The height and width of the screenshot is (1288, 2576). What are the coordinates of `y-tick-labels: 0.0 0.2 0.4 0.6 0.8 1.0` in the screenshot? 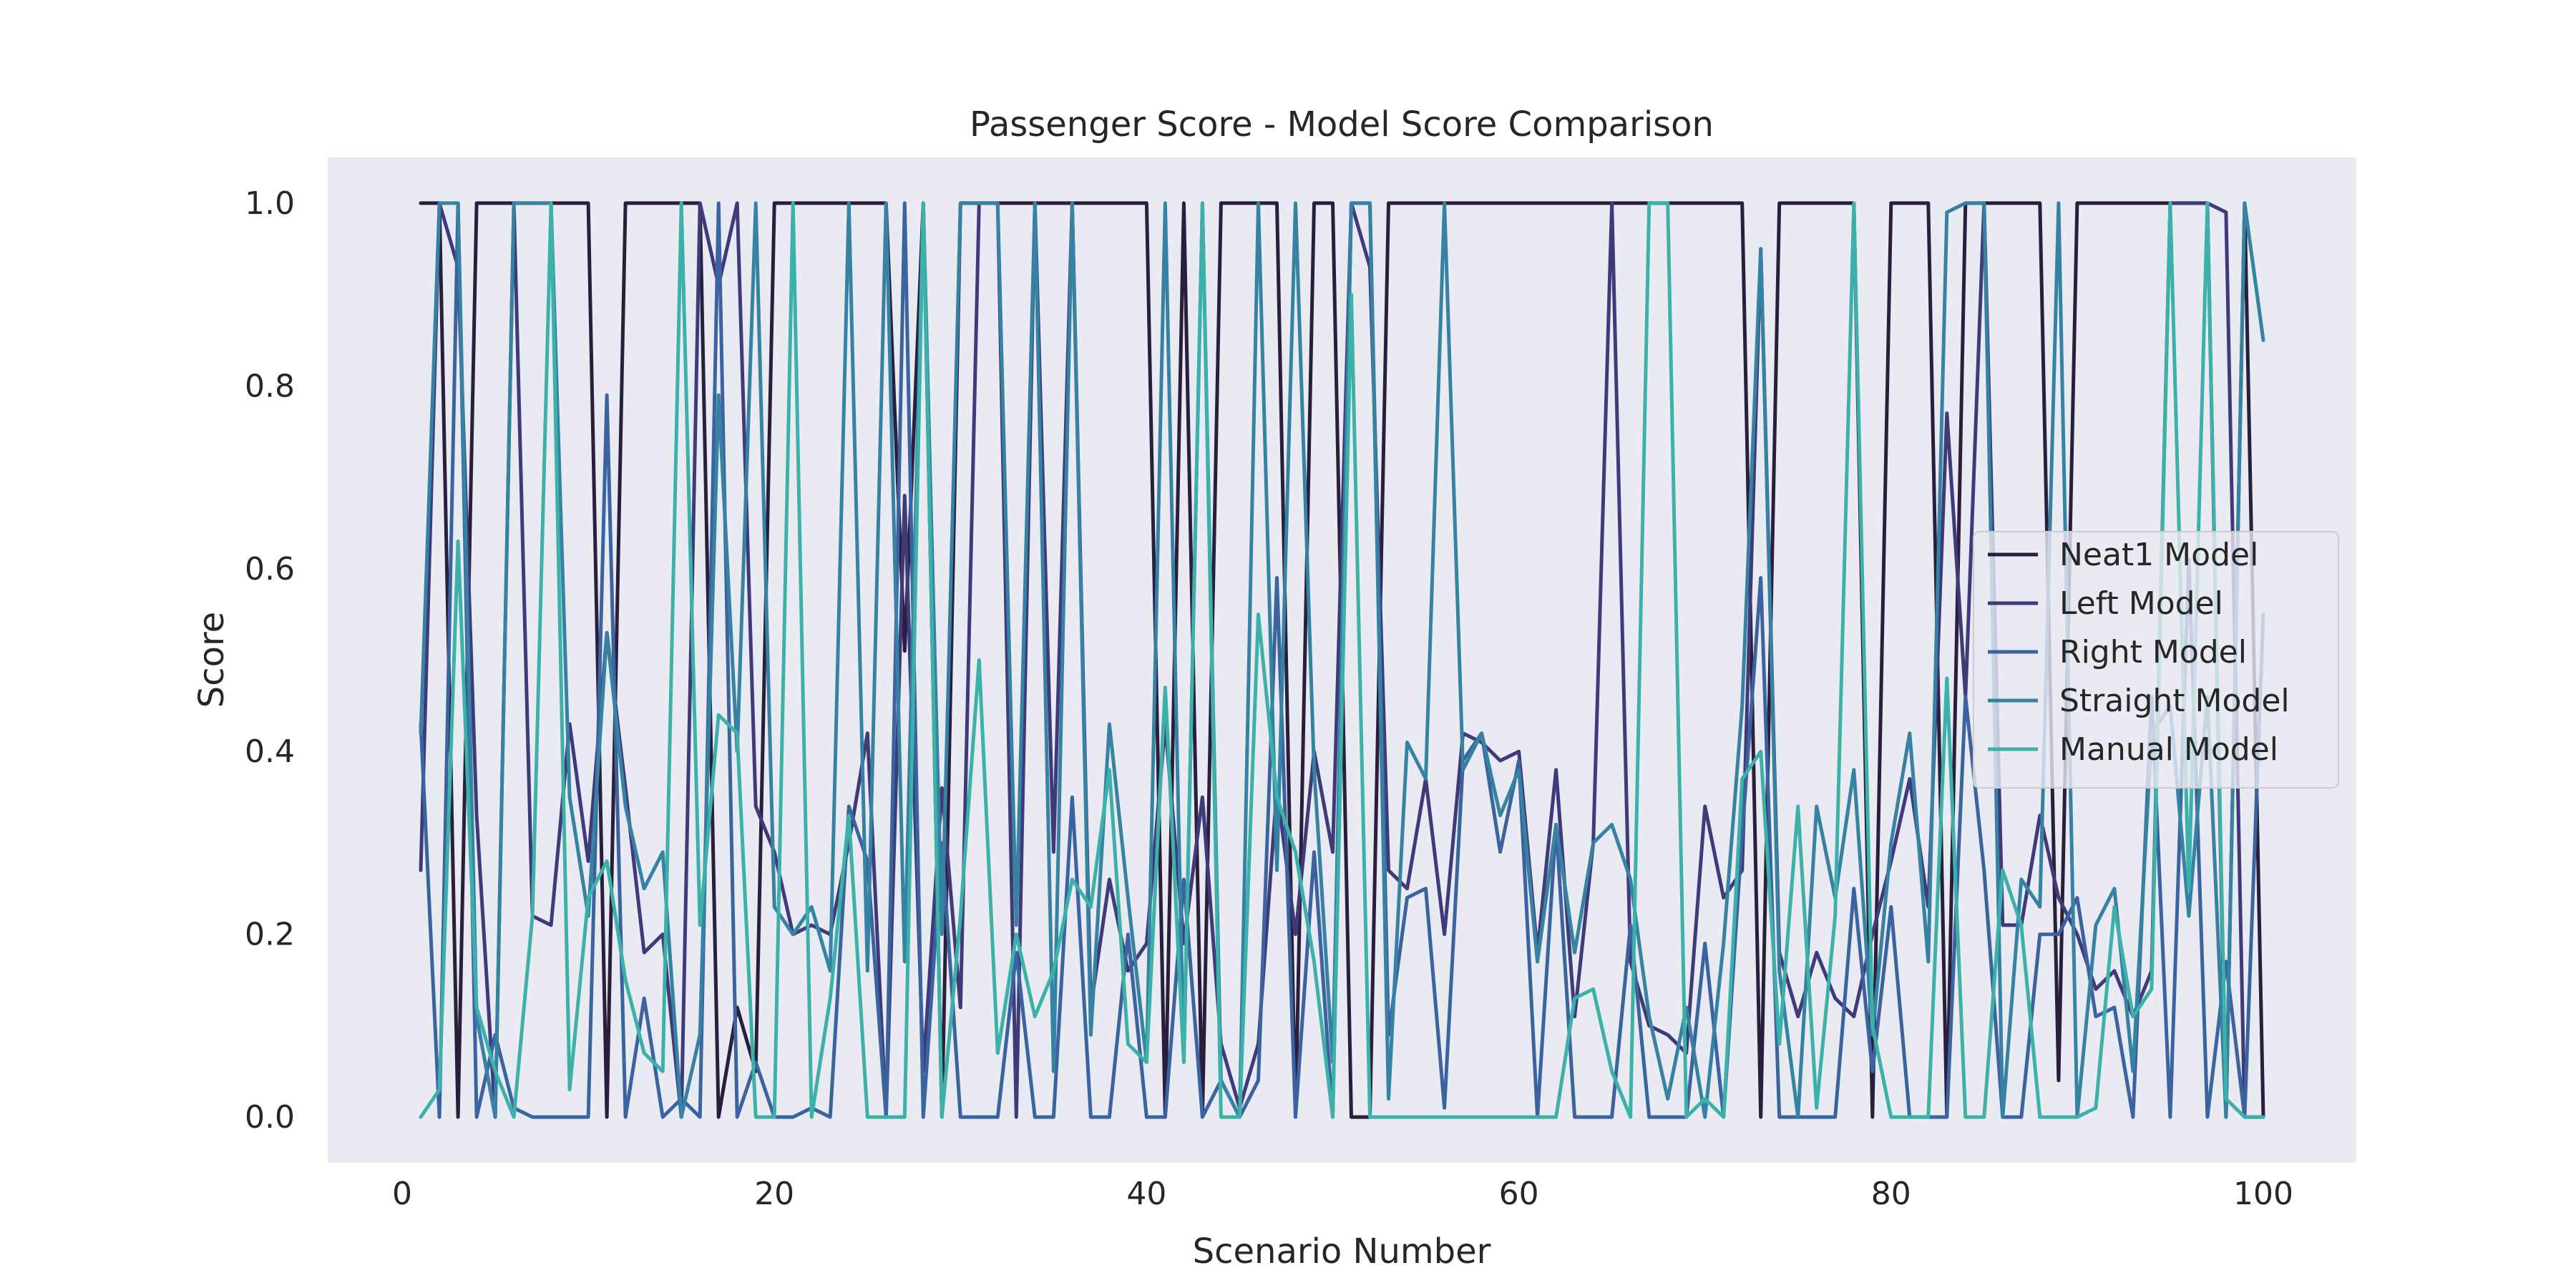 It's located at (270, 660).